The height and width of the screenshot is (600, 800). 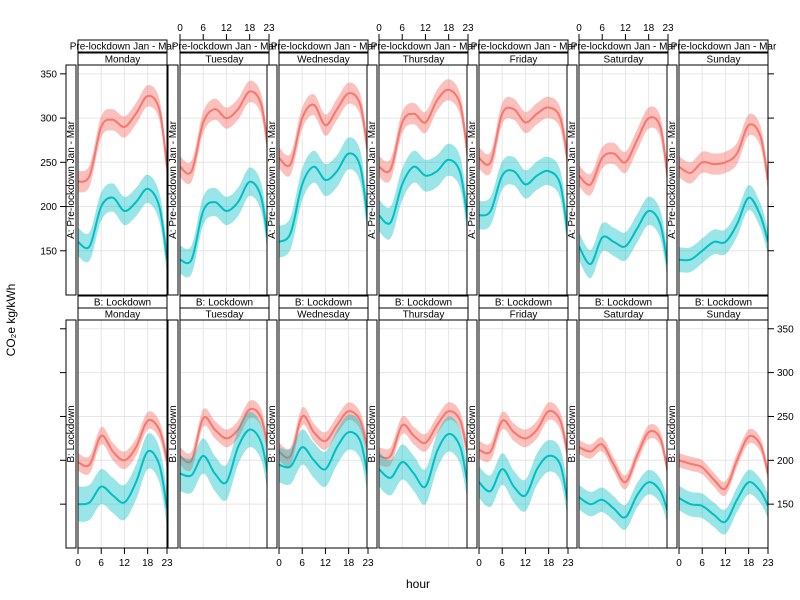 I want to click on day-strip-label: Wednesday, so click(x=323, y=60).